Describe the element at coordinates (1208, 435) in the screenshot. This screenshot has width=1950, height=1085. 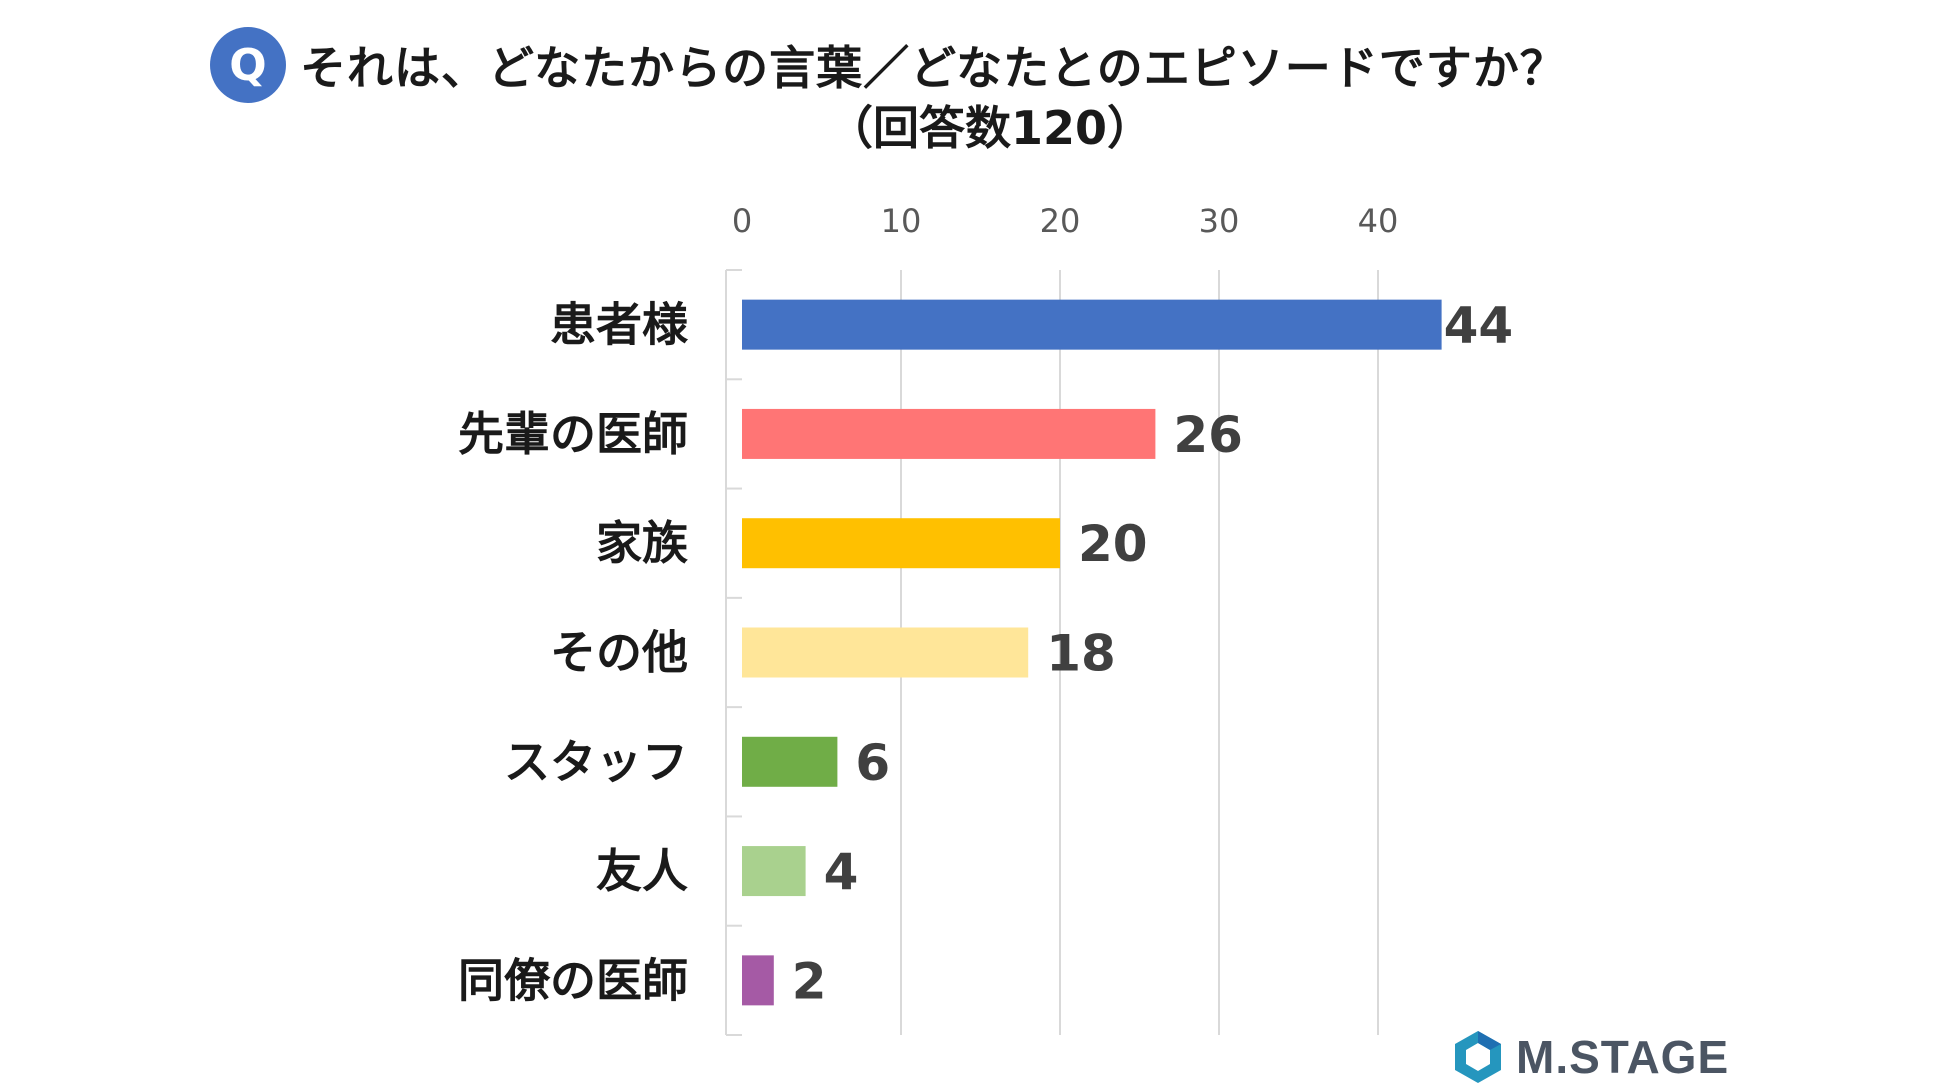
I see `data-label: 26` at that location.